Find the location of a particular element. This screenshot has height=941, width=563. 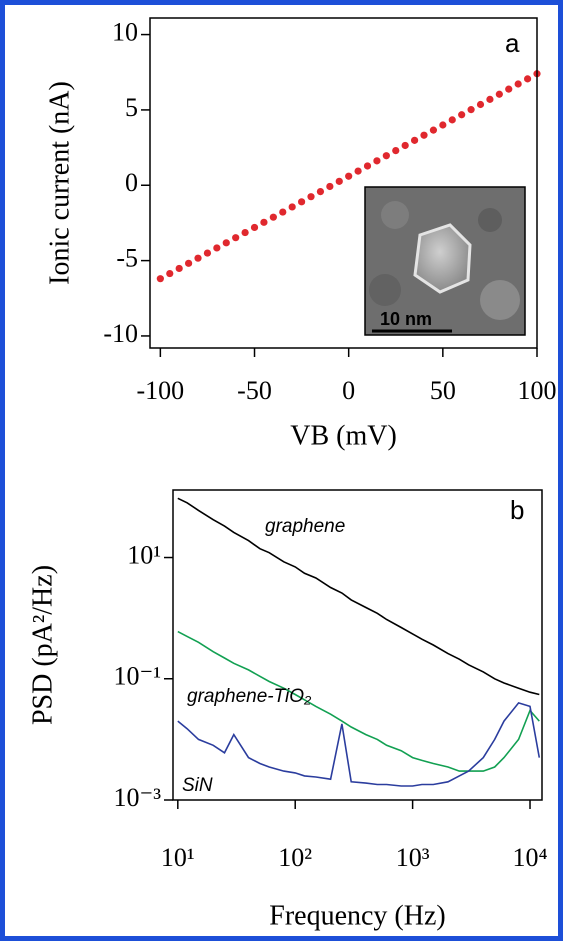

y-tick-label: 10⁻³ is located at coordinates (137, 797).